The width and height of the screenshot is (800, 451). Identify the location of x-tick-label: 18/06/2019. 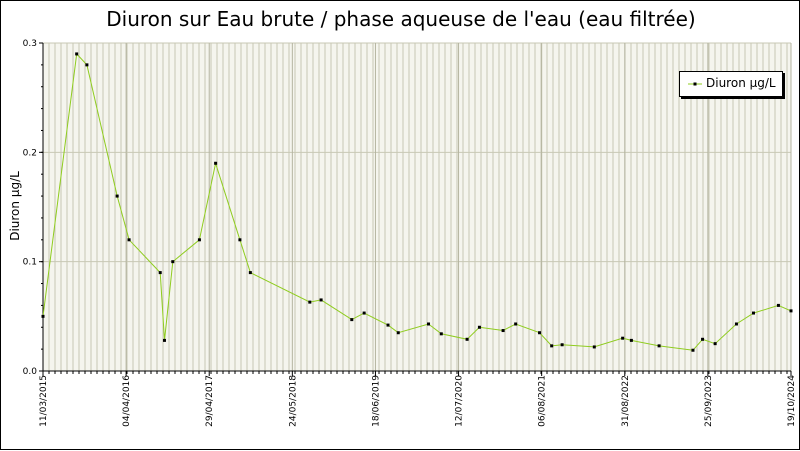
(376, 401).